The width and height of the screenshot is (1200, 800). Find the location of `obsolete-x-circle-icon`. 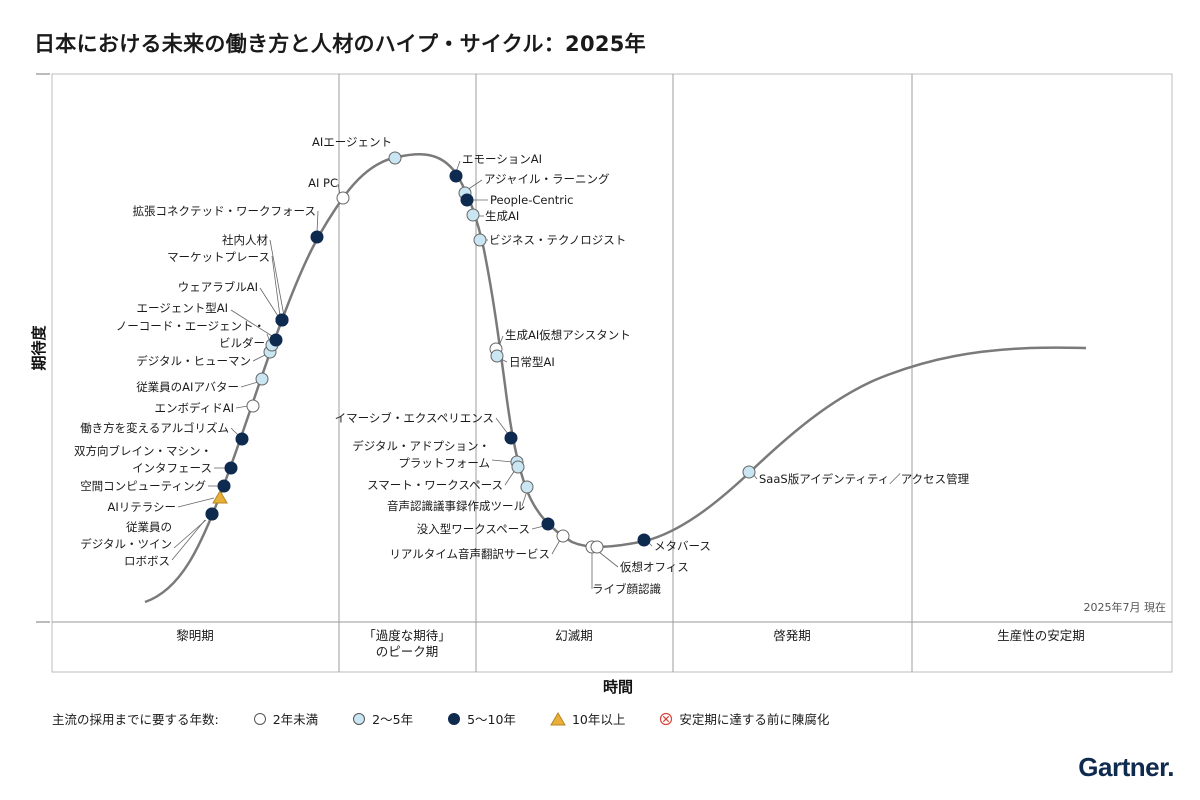

obsolete-x-circle-icon is located at coordinates (666, 718).